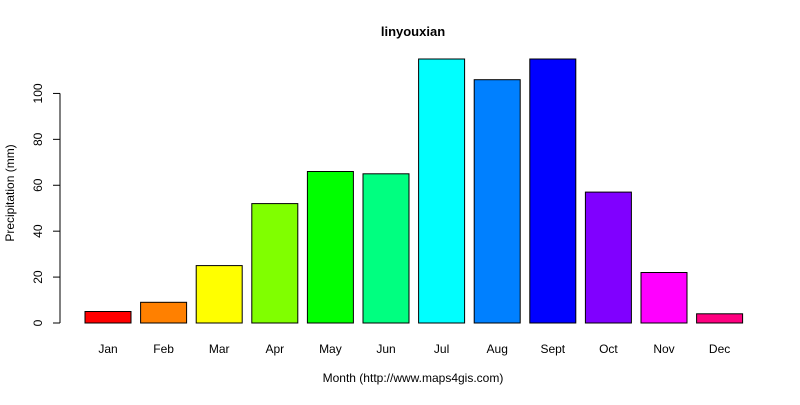  I want to click on y-tick-label-0: 0, so click(38, 322).